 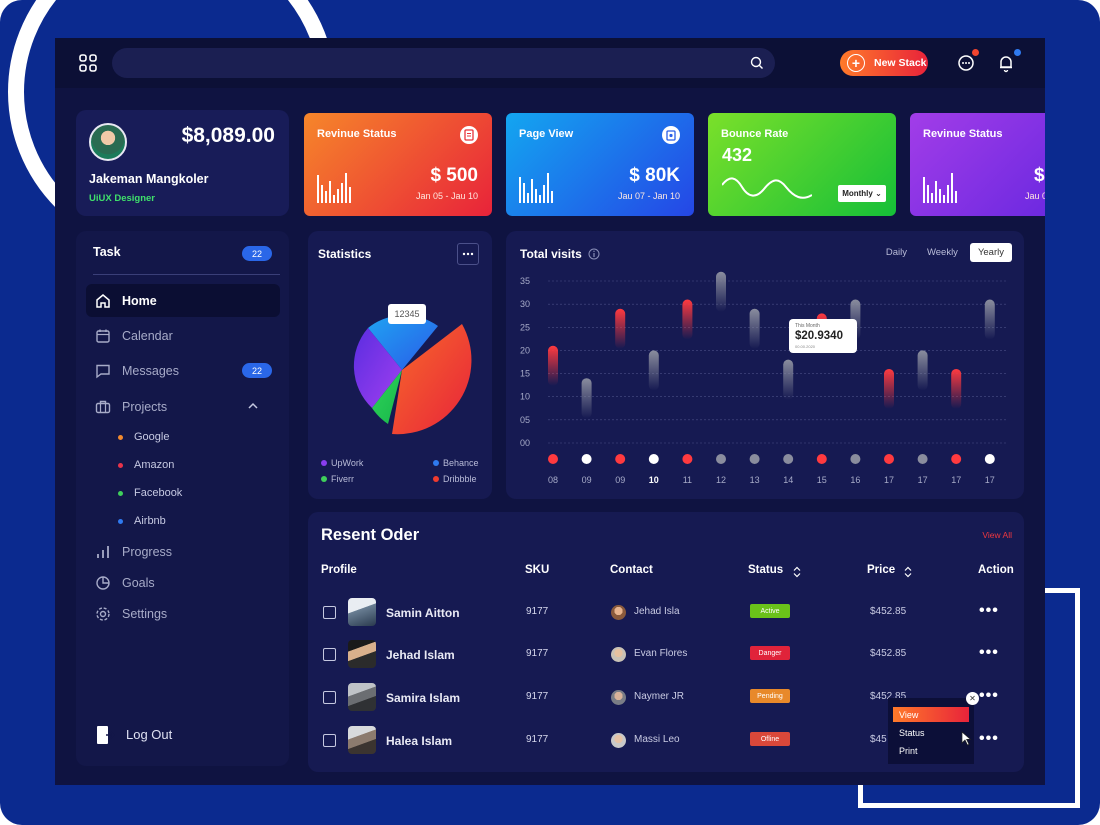 I want to click on revenue-status-card: Revinue Status $ 500 Jan 05 - Jau 10, so click(x=398, y=164).